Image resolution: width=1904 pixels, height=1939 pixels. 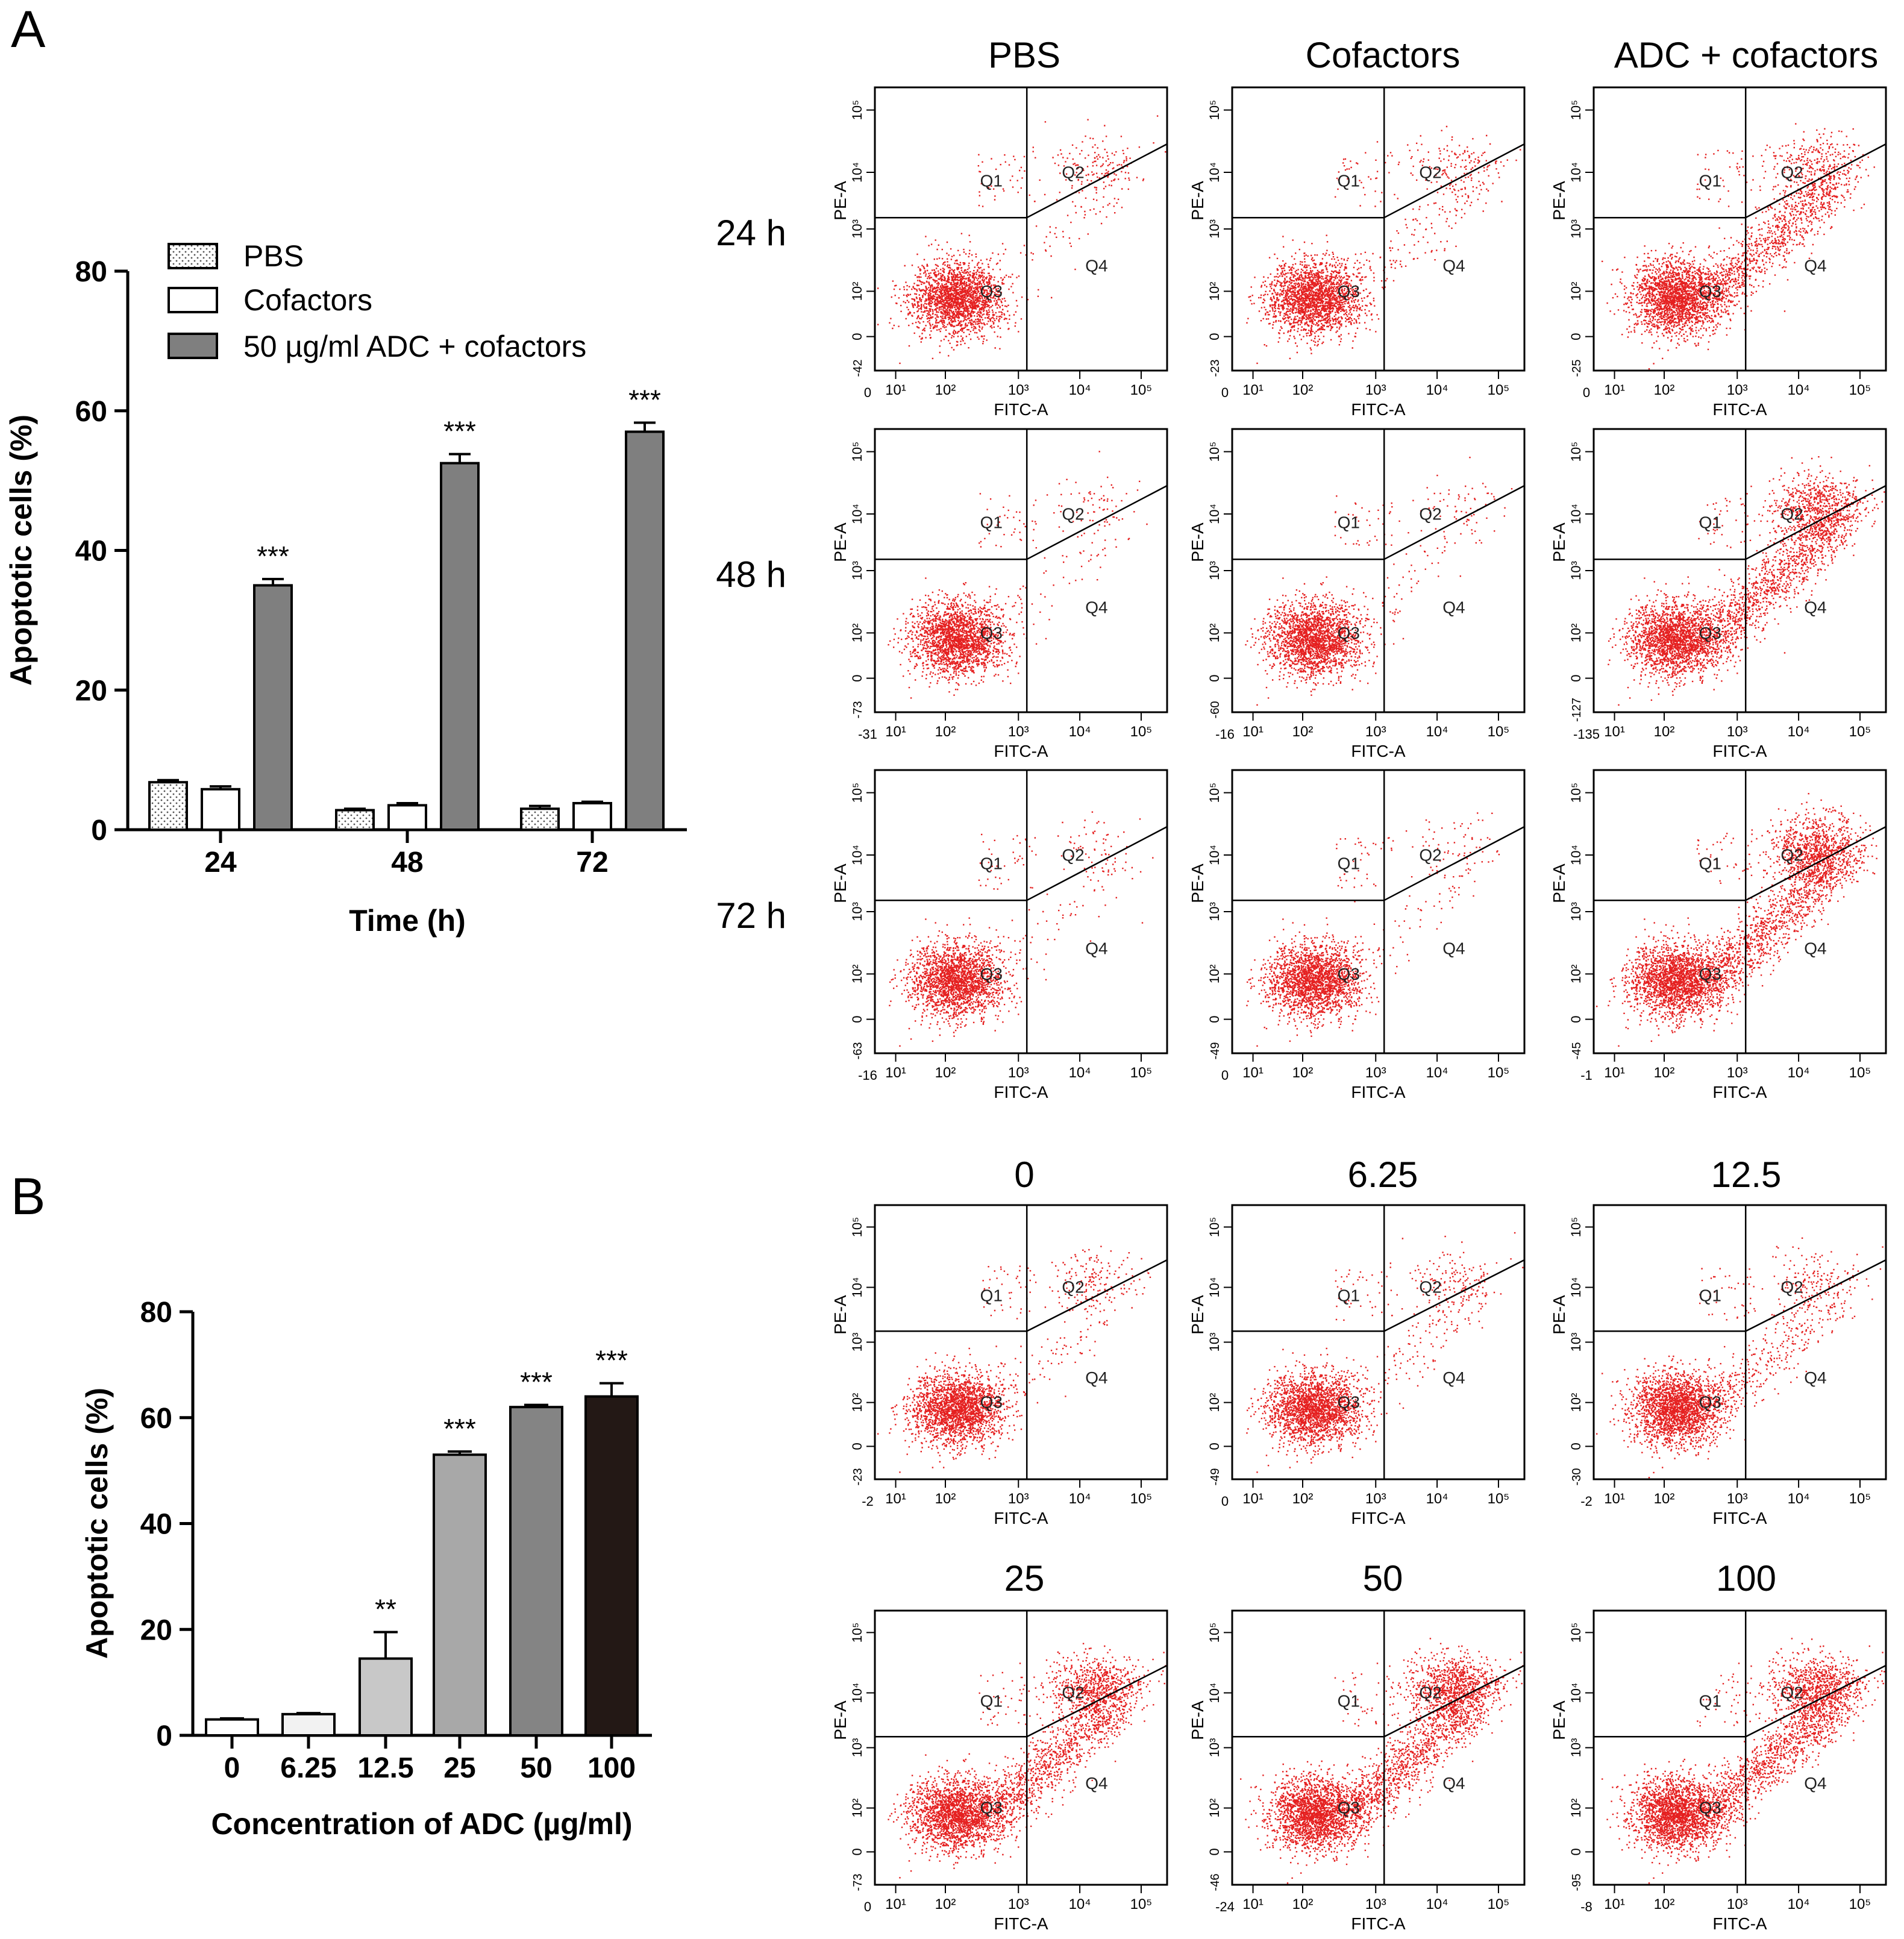 I want to click on y-min-label: -60, so click(x=1215, y=710).